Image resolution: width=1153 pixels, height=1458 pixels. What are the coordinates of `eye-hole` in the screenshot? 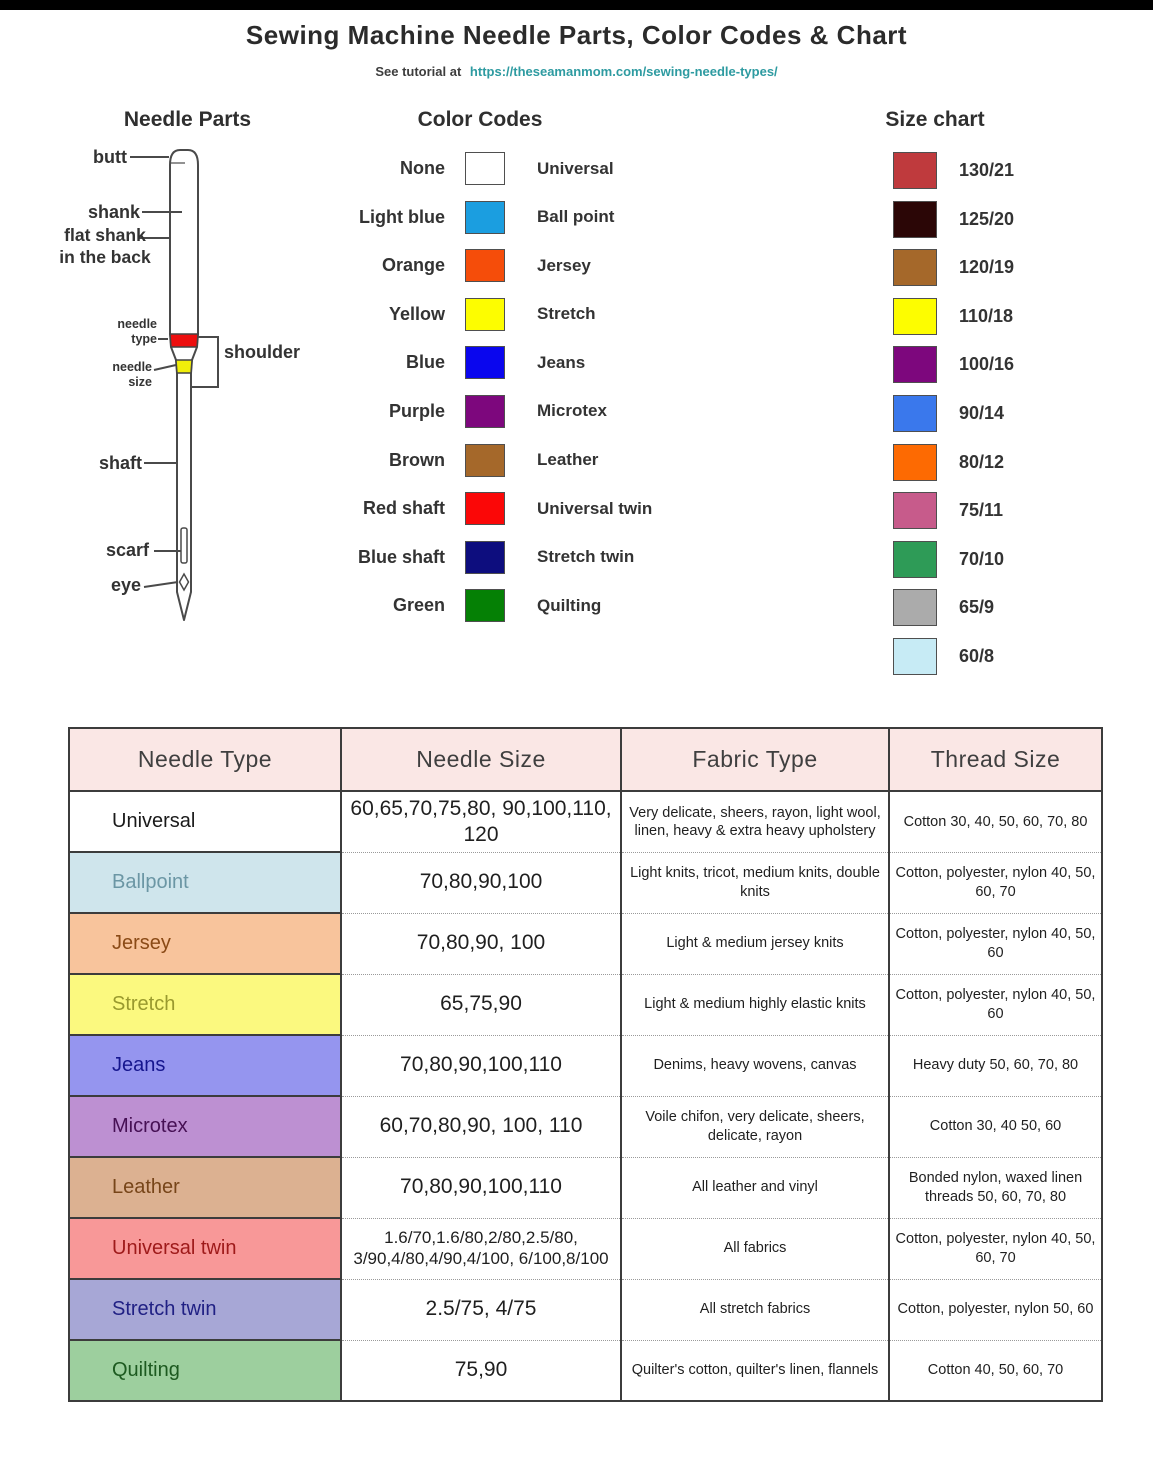 It's located at (184, 582).